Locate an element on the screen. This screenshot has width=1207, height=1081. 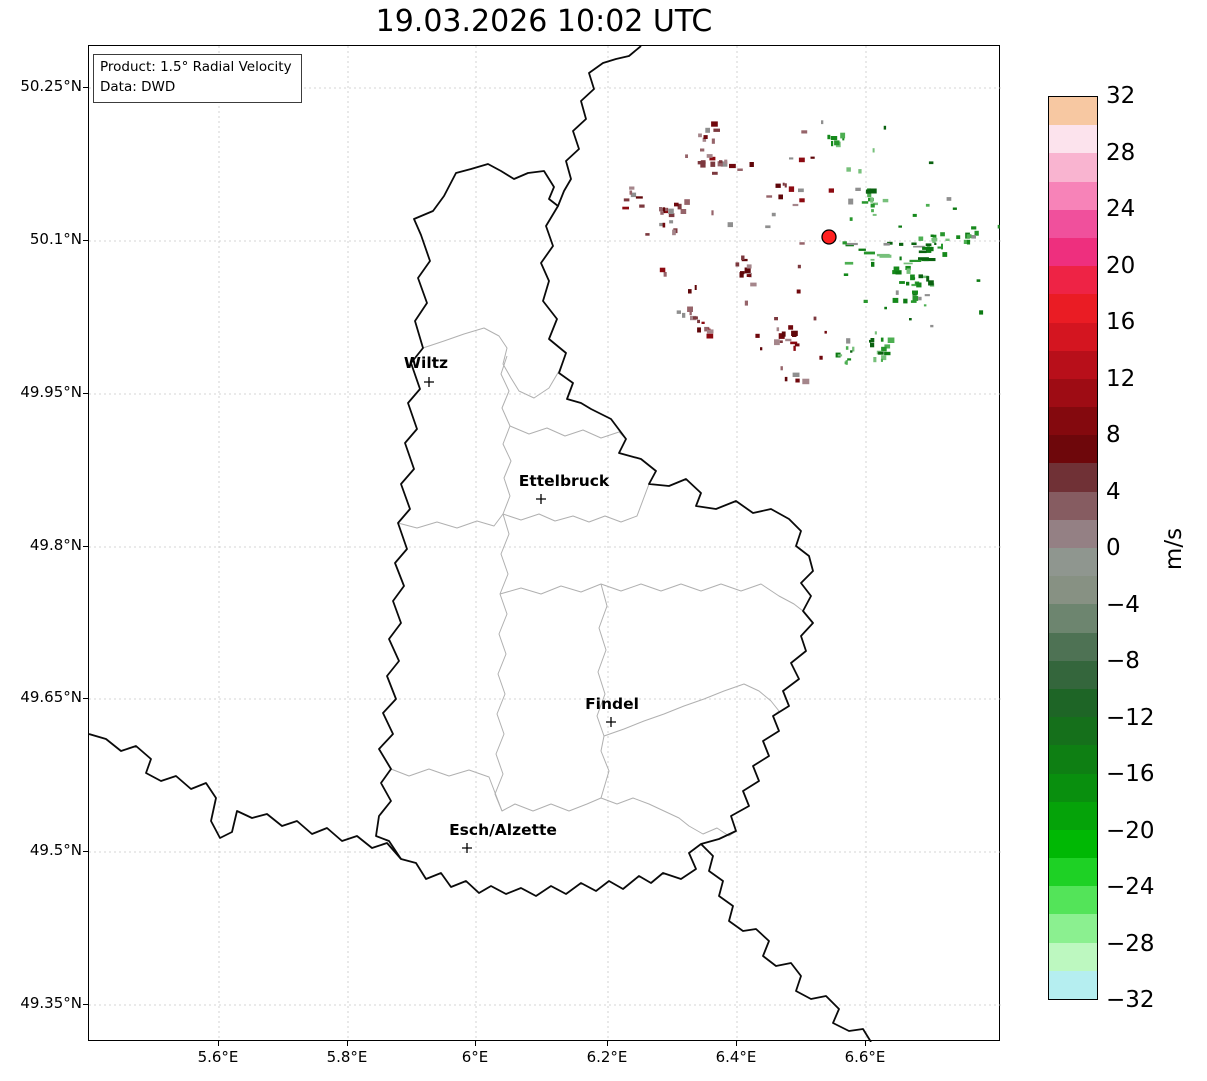
radar-site-marker is located at coordinates (829, 237).